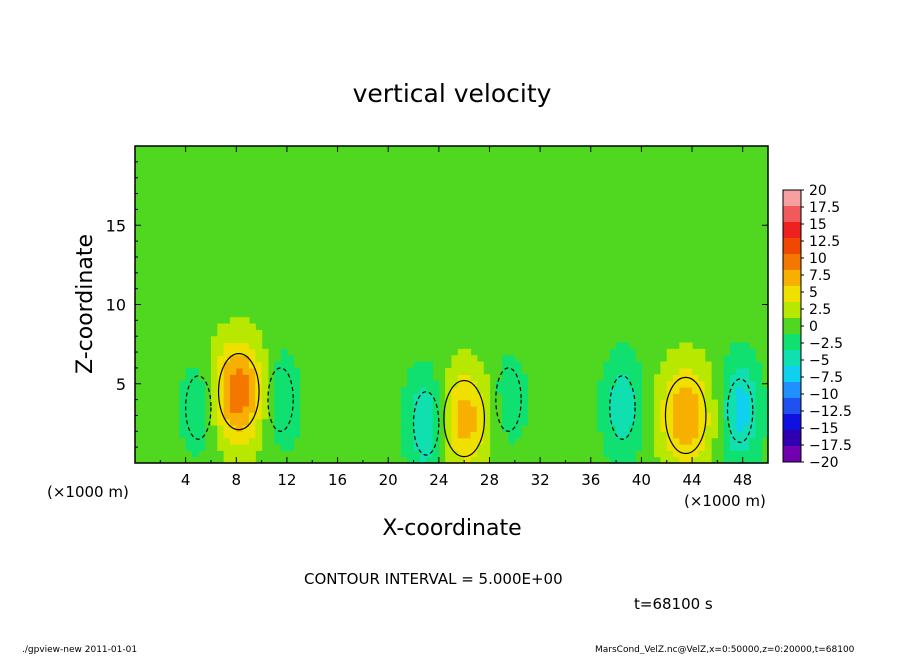  Describe the element at coordinates (452, 93) in the screenshot. I see `chart-title: vertical velocity` at that location.